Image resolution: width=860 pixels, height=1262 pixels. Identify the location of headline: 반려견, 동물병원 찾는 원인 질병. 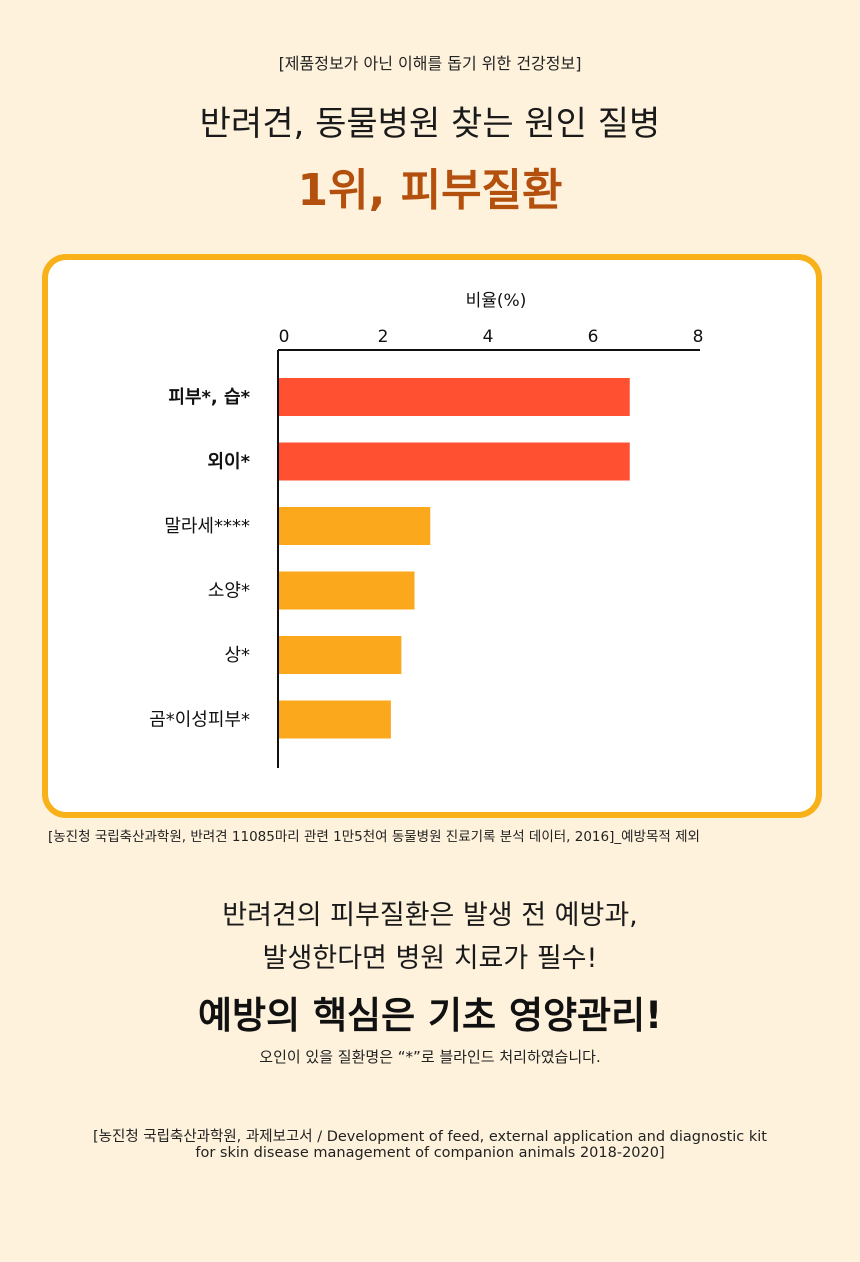
(430, 124).